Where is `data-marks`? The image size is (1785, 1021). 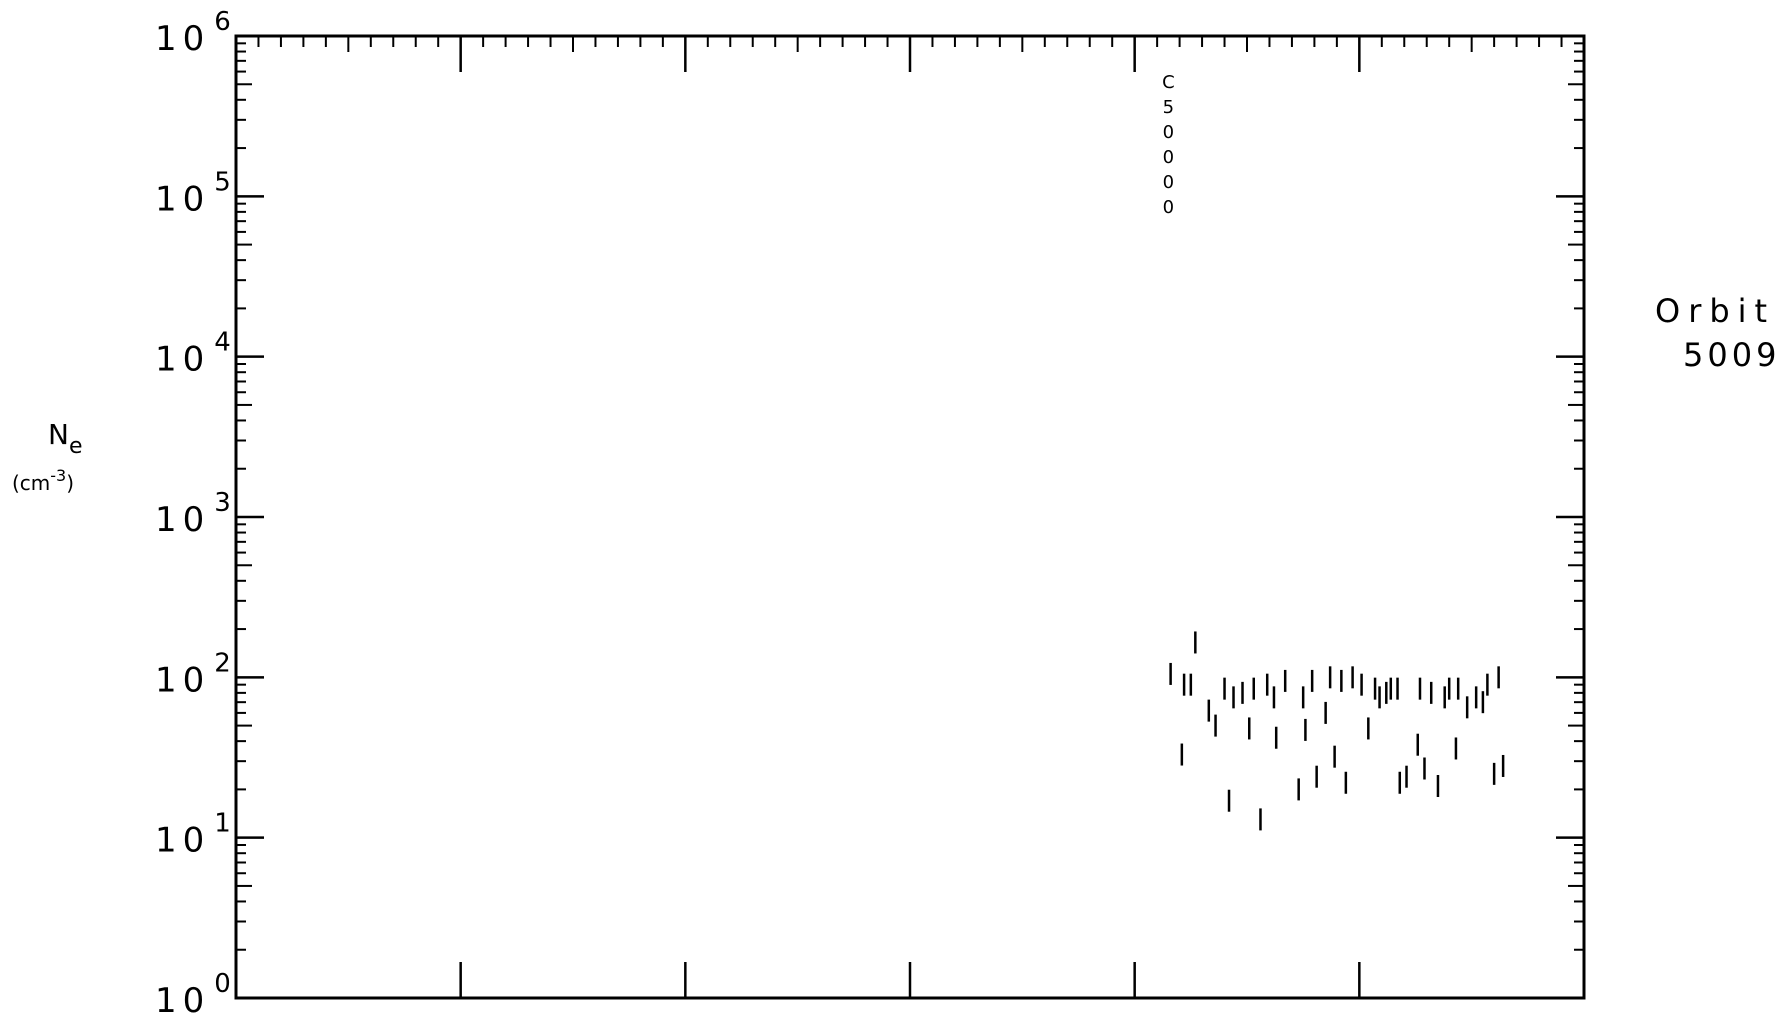
data-marks is located at coordinates (1337, 731).